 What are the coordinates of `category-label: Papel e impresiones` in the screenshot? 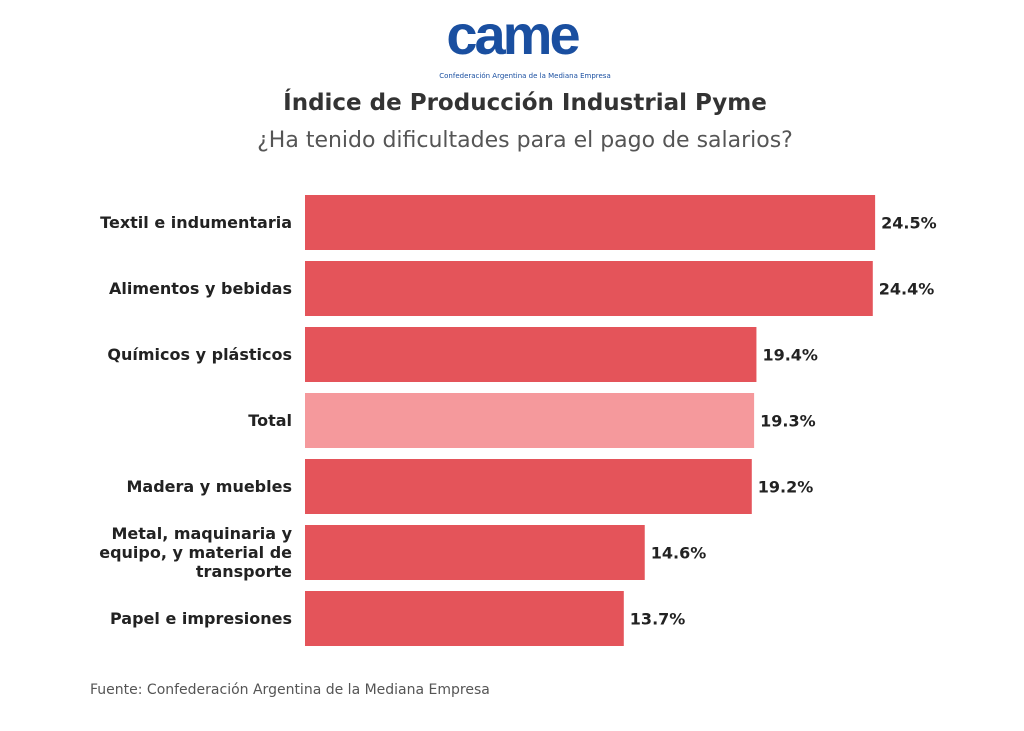 It's located at (201, 618).